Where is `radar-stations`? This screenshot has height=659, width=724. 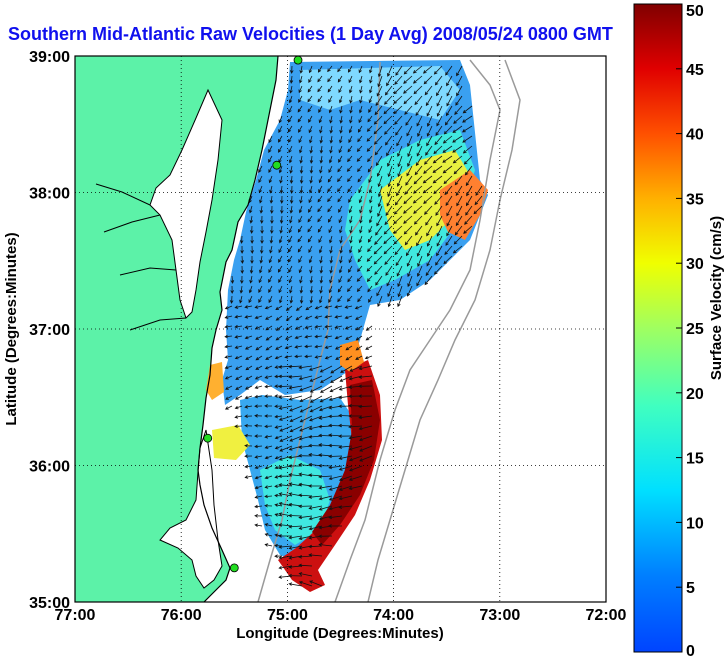 radar-stations is located at coordinates (253, 314).